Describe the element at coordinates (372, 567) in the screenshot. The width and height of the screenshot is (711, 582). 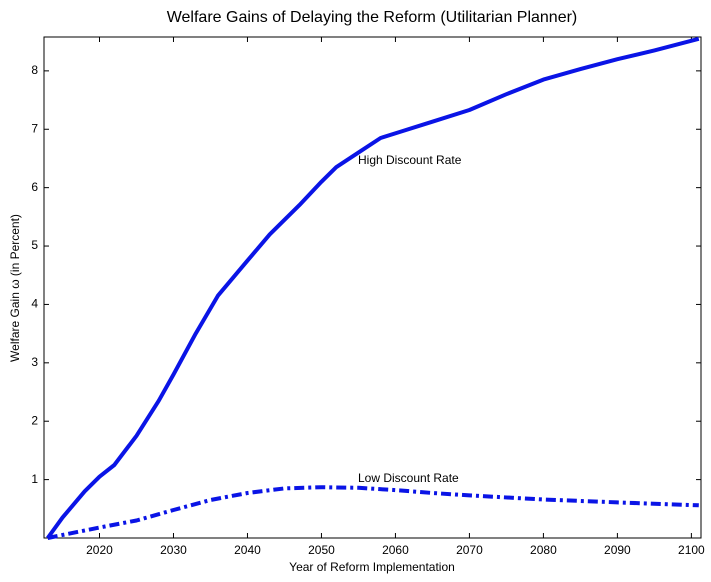
I see `x-axis-label: Year of Reform Implementation` at that location.